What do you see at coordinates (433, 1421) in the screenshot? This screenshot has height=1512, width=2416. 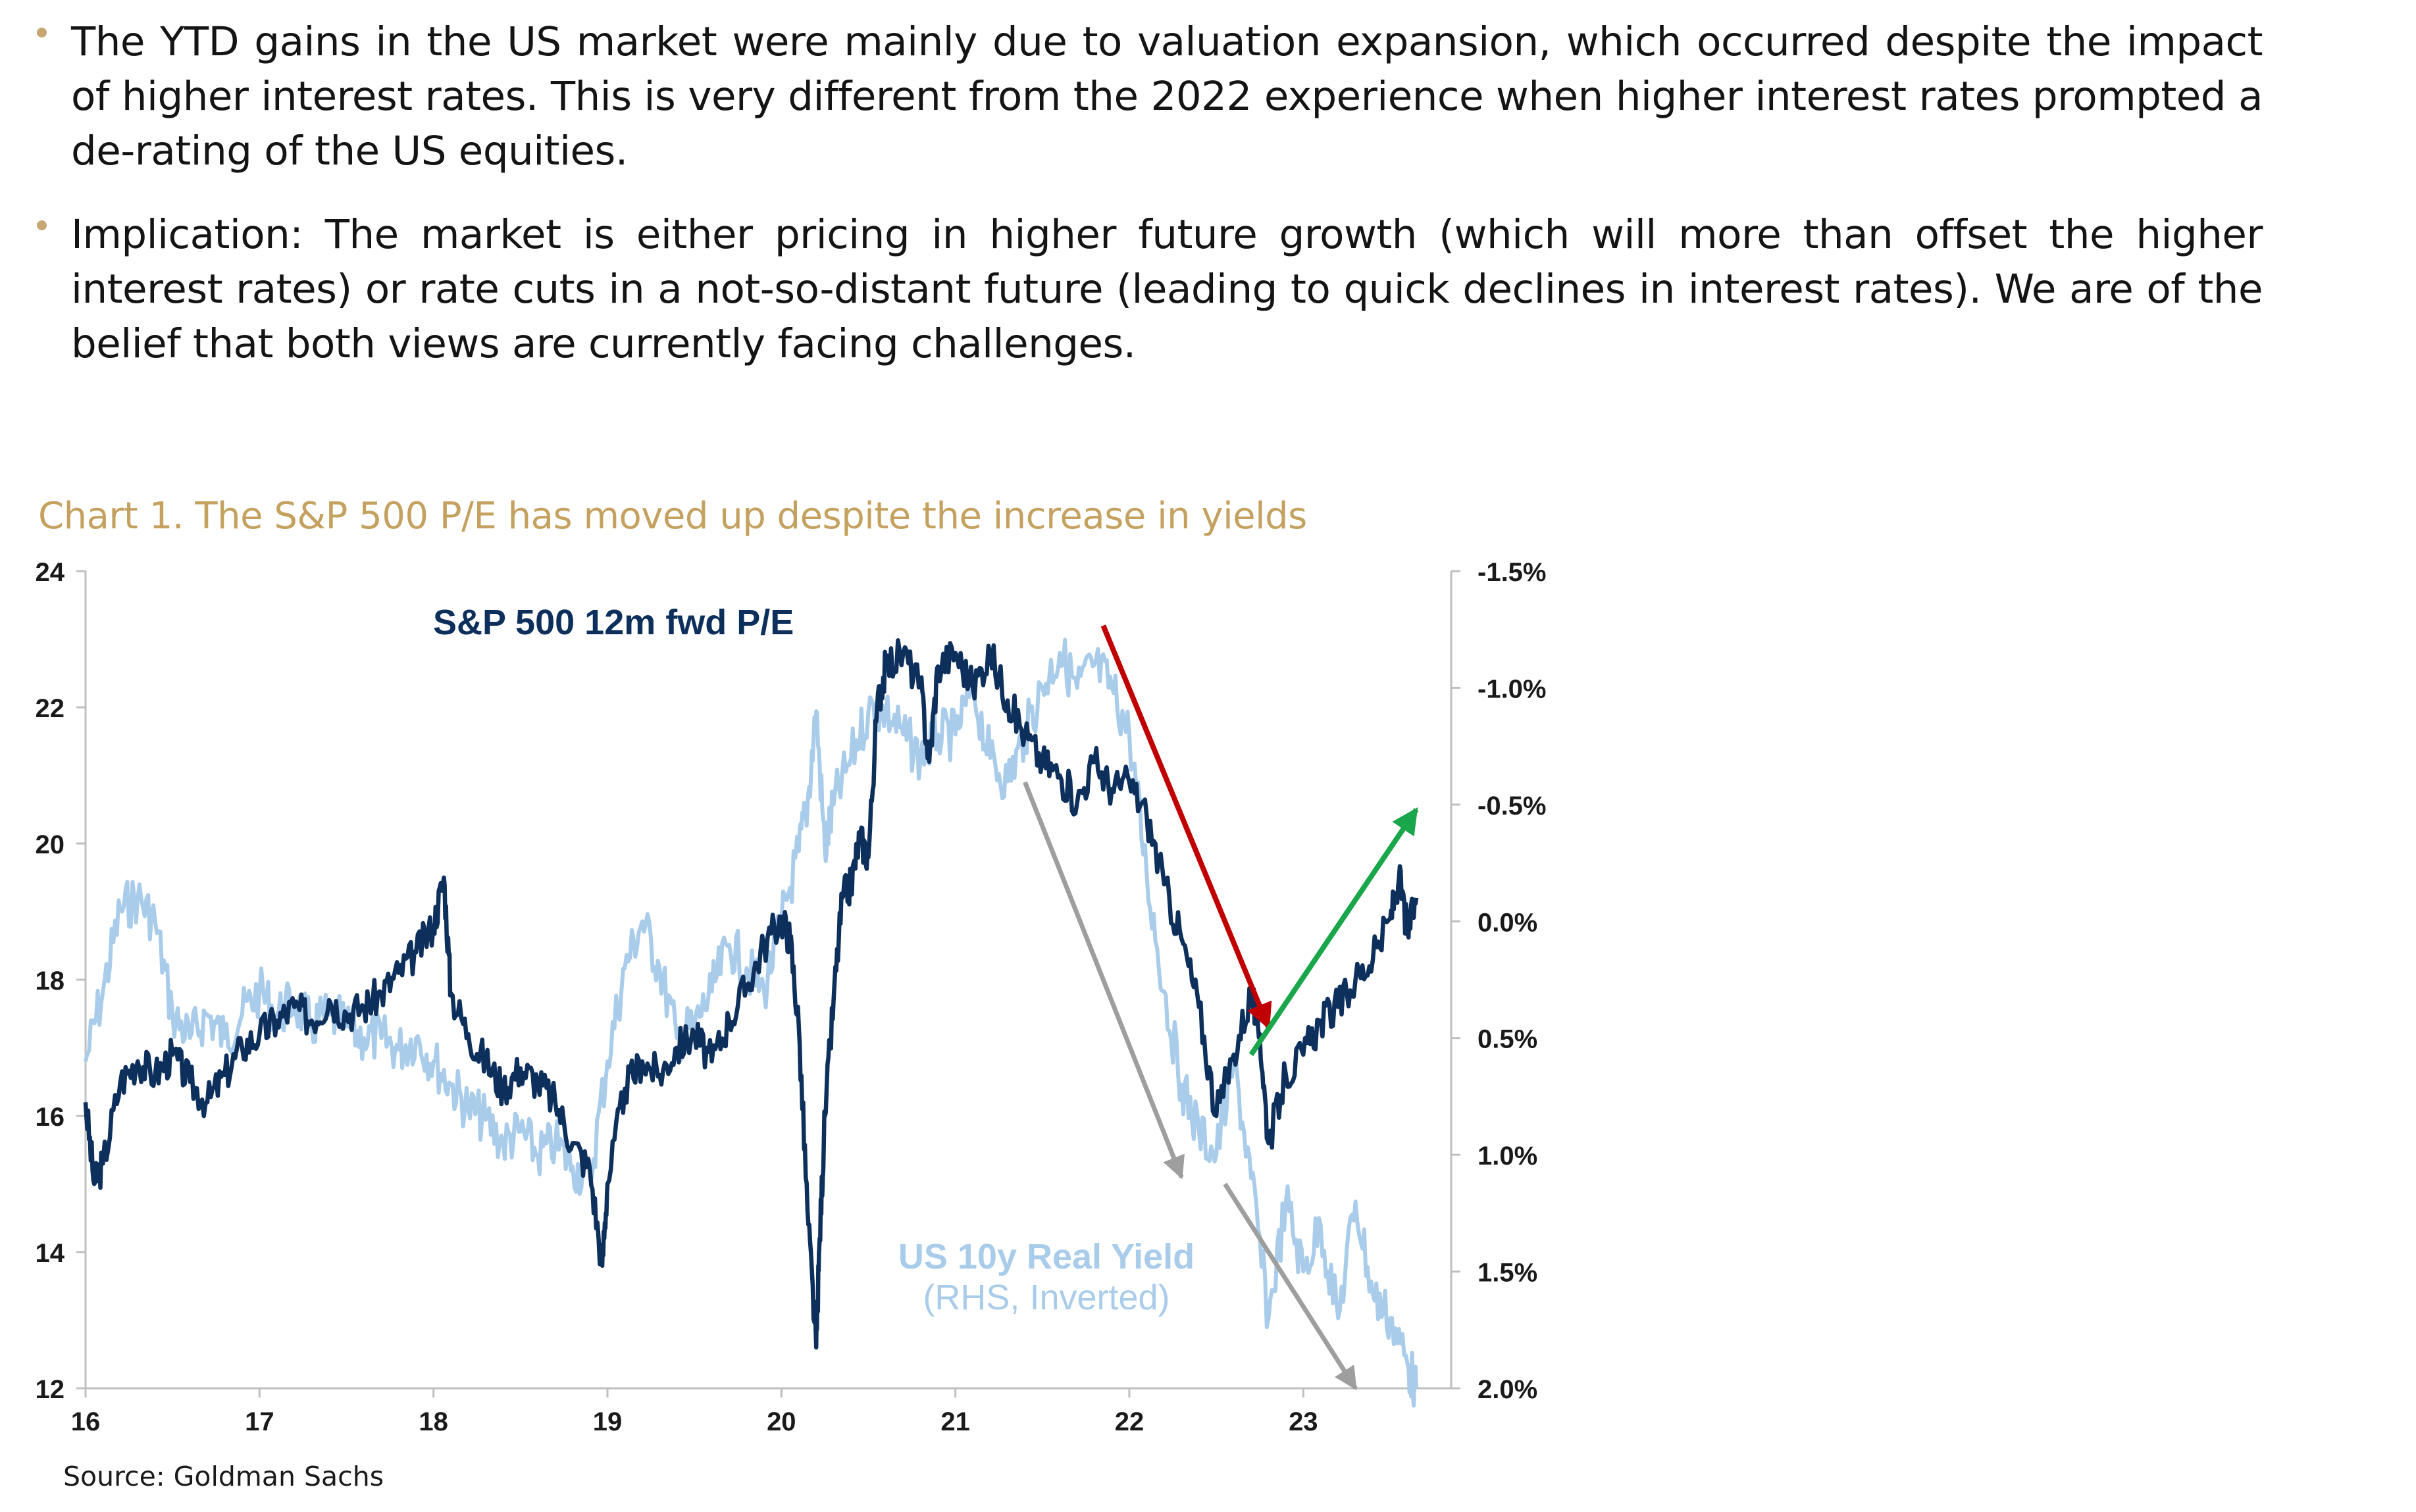 I see `x-tick-label: 18` at bounding box center [433, 1421].